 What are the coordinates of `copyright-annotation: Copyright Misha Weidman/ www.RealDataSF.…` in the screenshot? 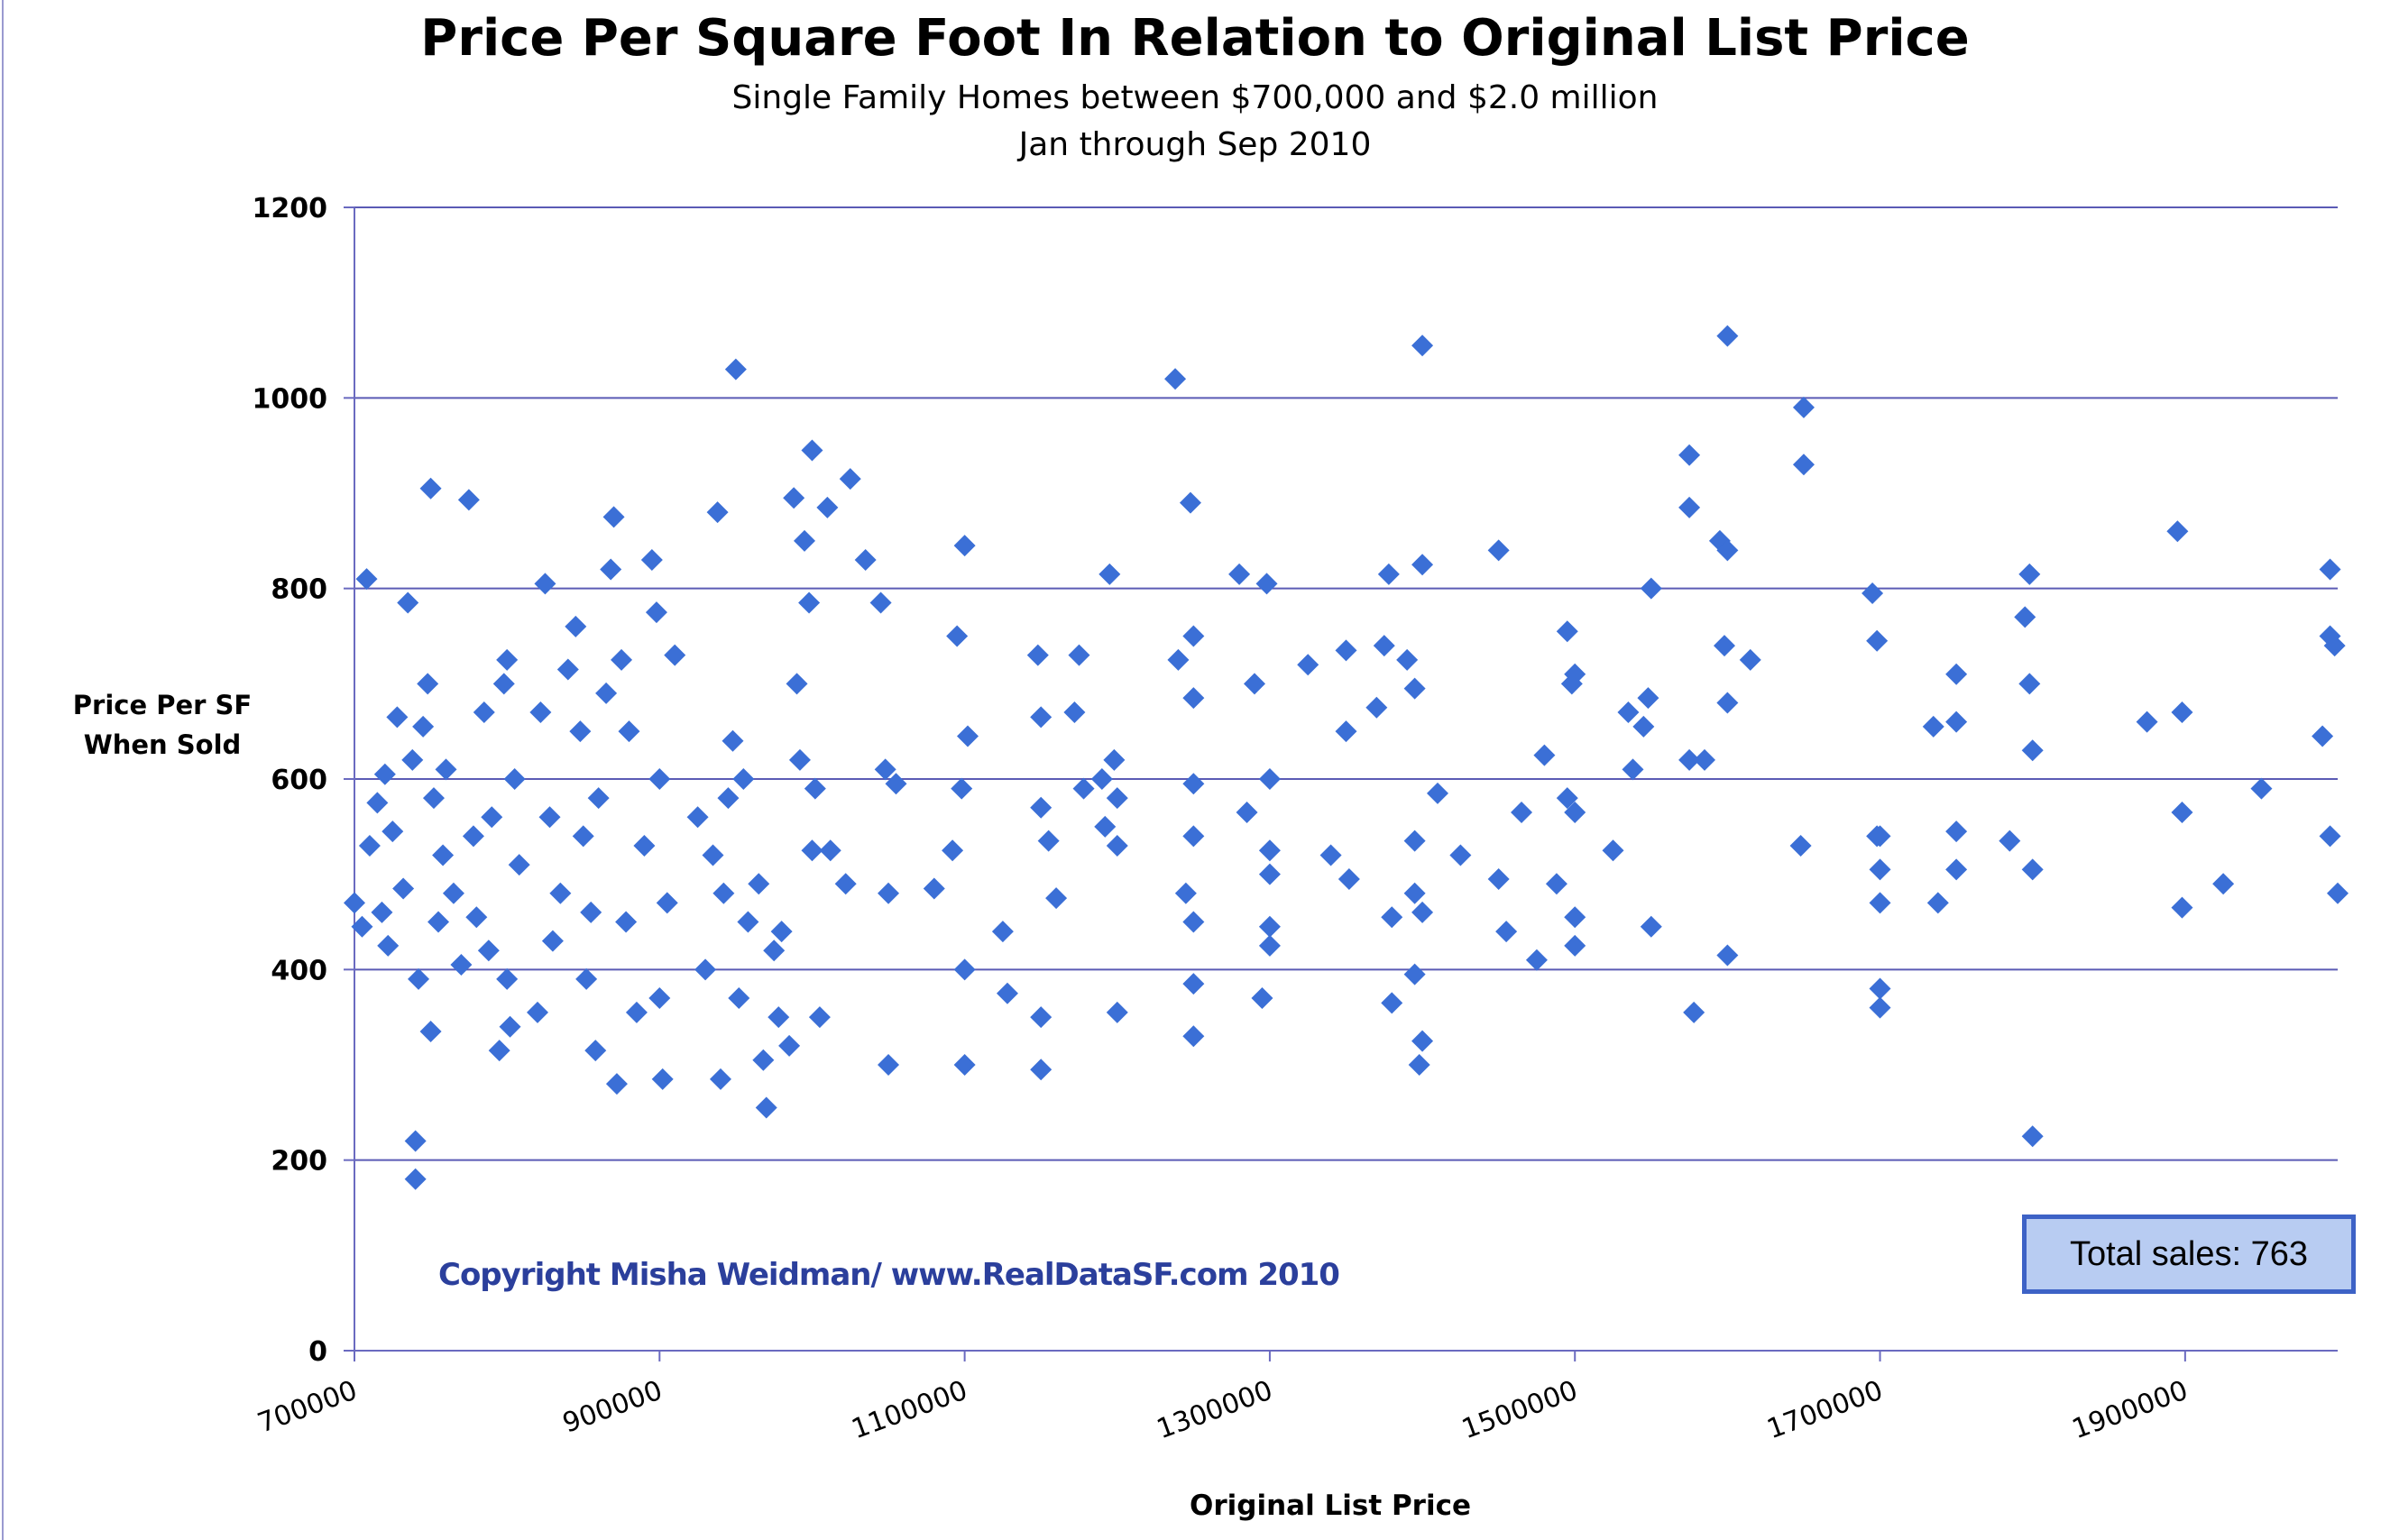 It's located at (889, 1275).